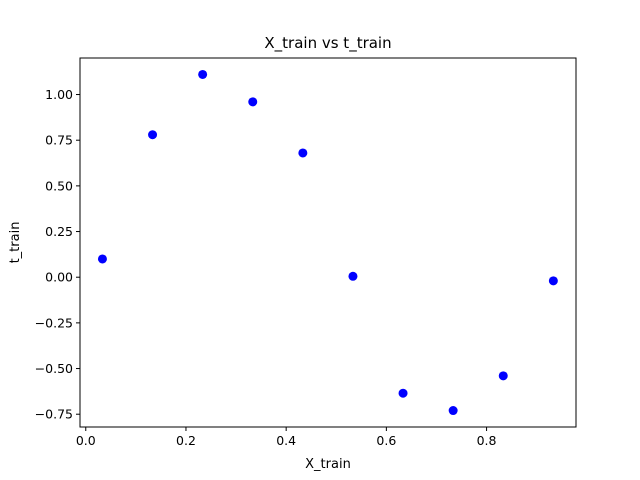 Image resolution: width=640 pixels, height=480 pixels. What do you see at coordinates (86, 440) in the screenshot?
I see `x-tick-label: 0.0` at bounding box center [86, 440].